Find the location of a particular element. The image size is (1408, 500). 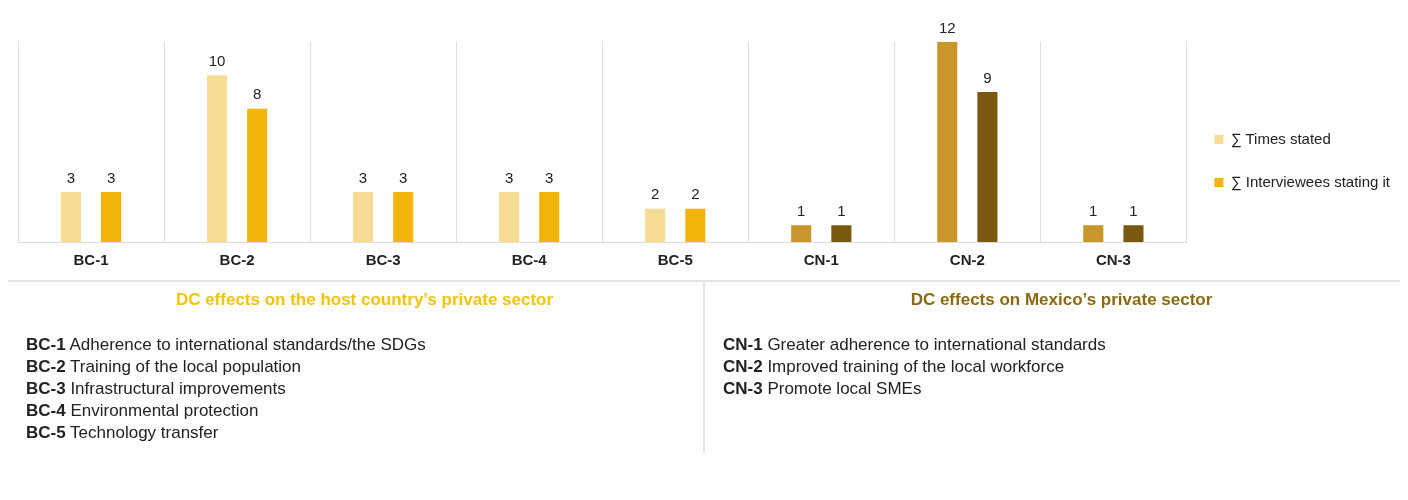

x-tick-label: CN-1 is located at coordinates (821, 260).